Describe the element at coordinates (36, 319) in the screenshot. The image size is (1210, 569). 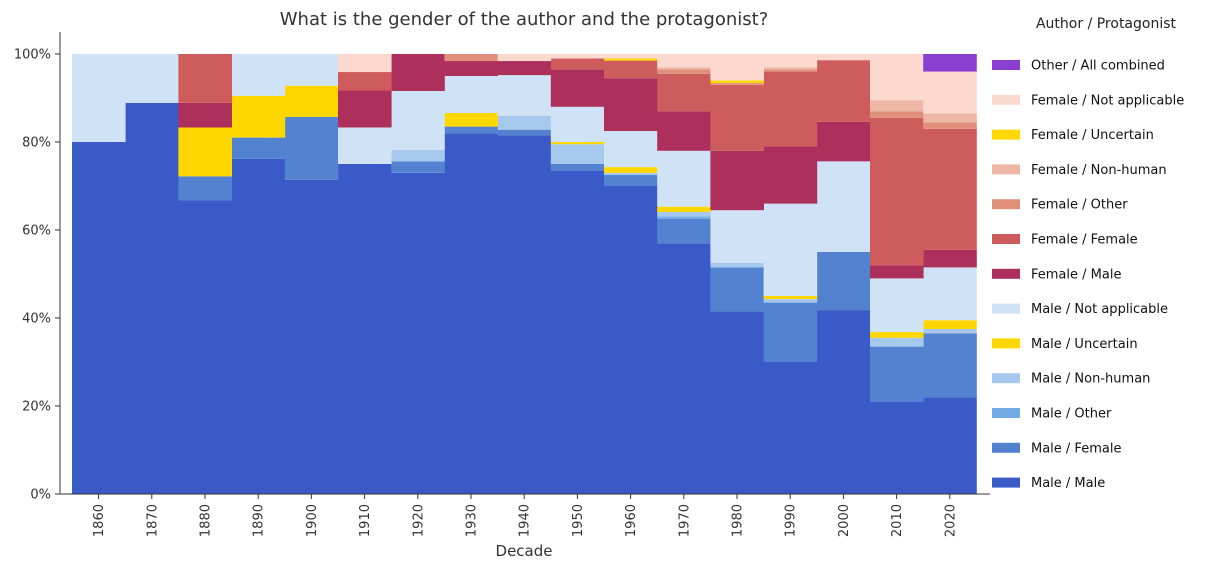
I see `y-tick-label: 40%` at that location.